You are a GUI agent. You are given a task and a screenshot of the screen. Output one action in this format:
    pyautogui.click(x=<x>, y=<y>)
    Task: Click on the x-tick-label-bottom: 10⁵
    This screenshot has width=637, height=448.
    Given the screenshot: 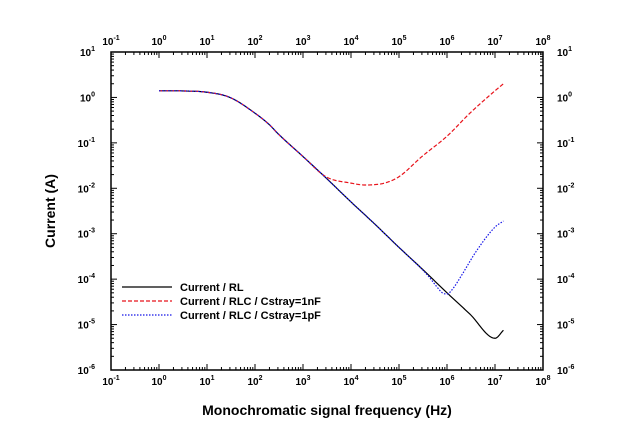 What is the action you would take?
    pyautogui.click(x=398, y=381)
    